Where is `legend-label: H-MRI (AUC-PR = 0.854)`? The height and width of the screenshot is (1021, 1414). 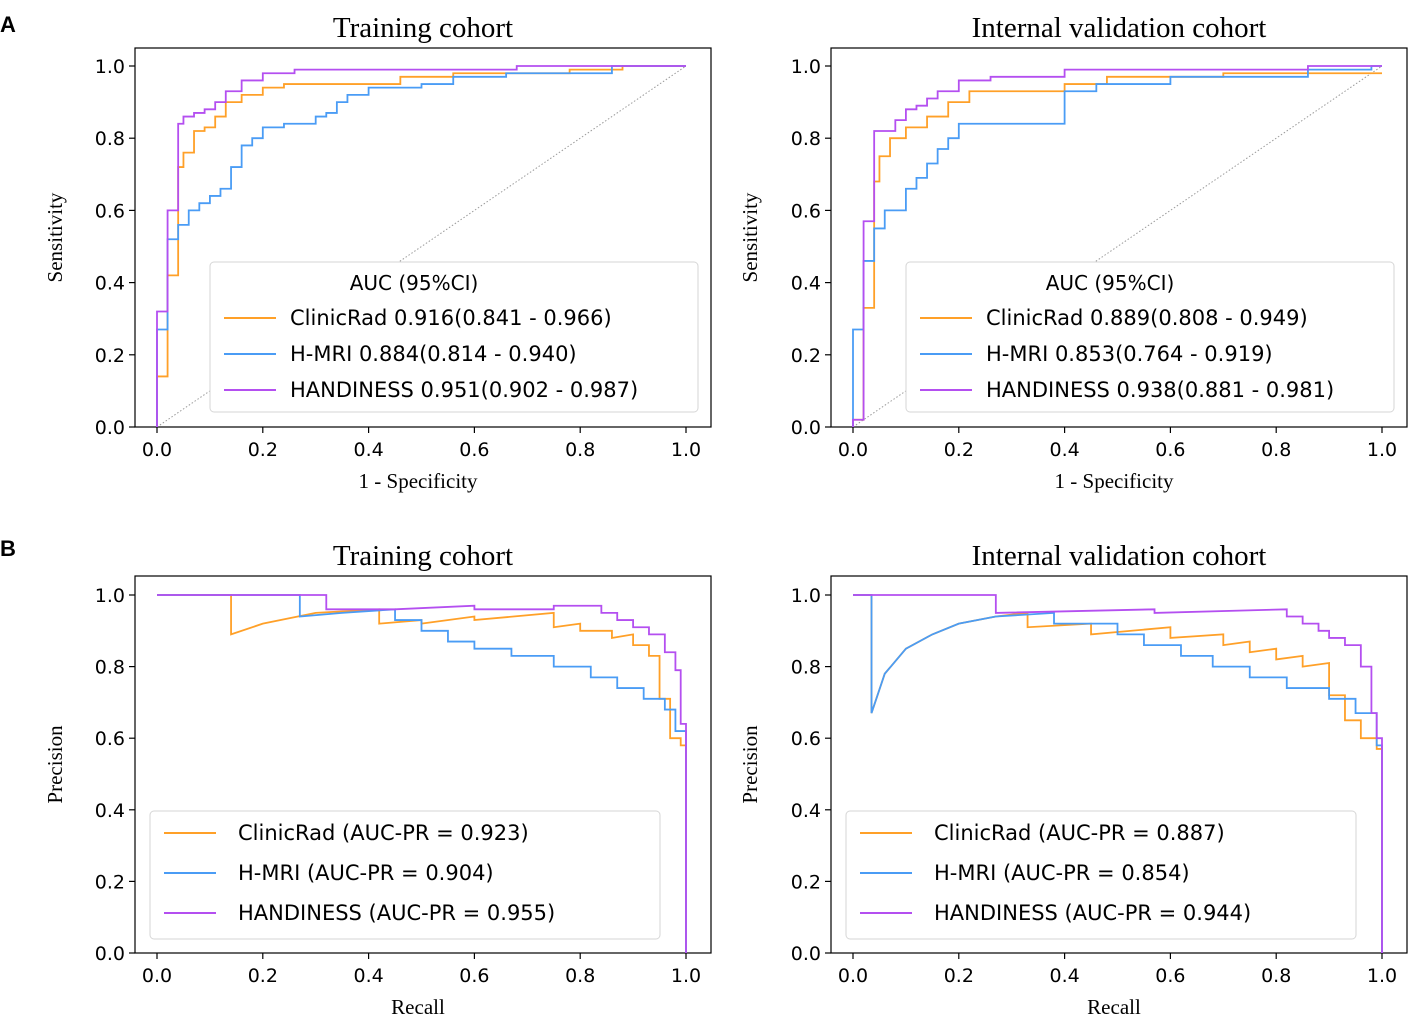 legend-label: H-MRI (AUC-PR = 0.854) is located at coordinates (1062, 873).